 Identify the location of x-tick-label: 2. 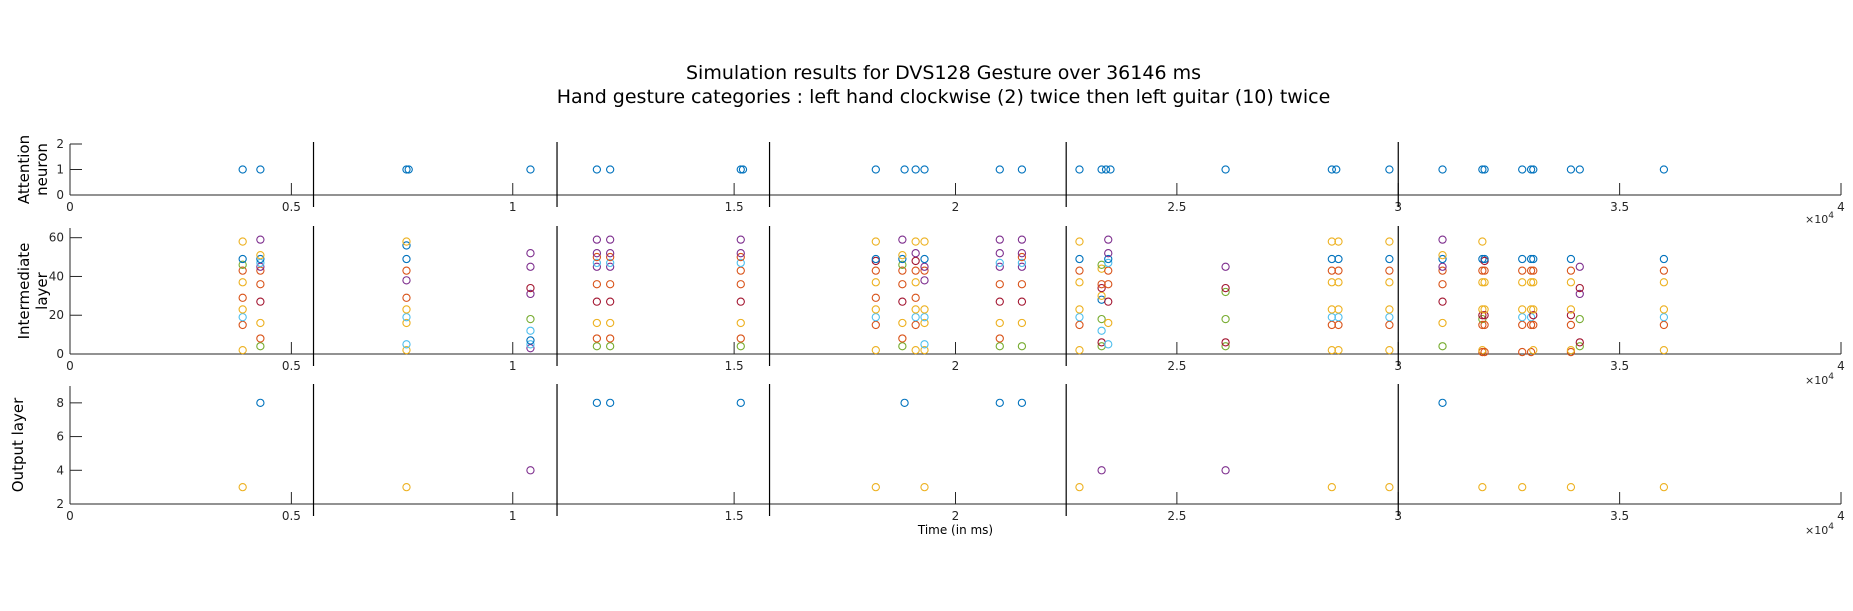
(956, 366).